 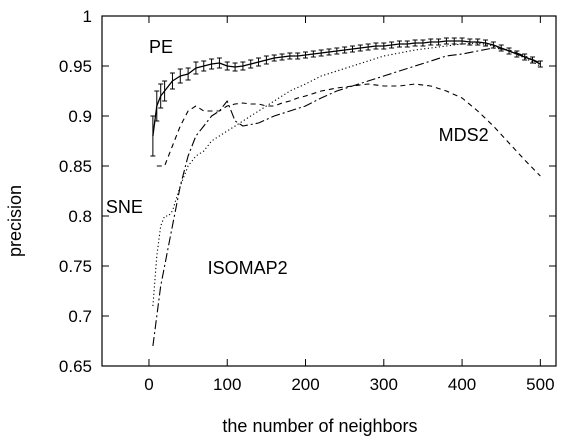 I want to click on x-tick-label: 500, so click(x=540, y=384).